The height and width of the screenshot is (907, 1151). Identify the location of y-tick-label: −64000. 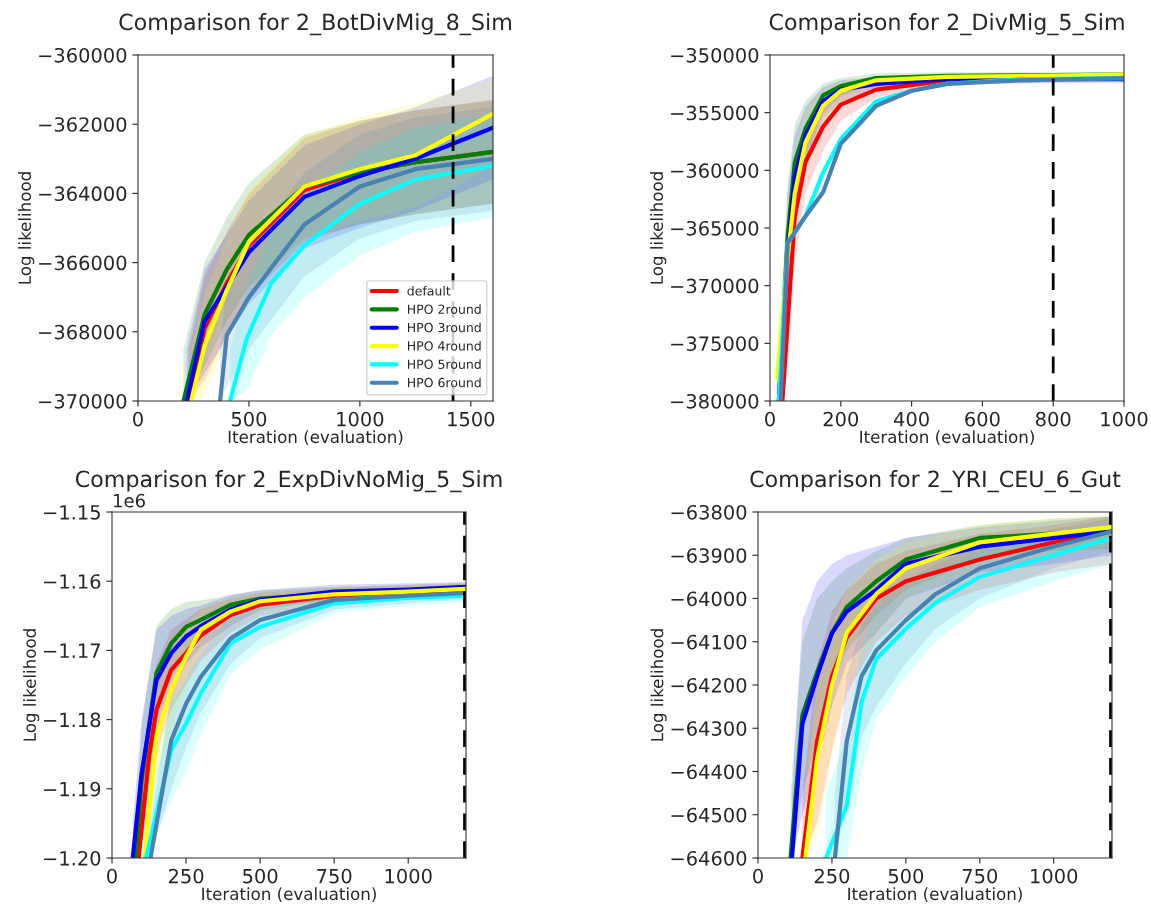
(709, 599).